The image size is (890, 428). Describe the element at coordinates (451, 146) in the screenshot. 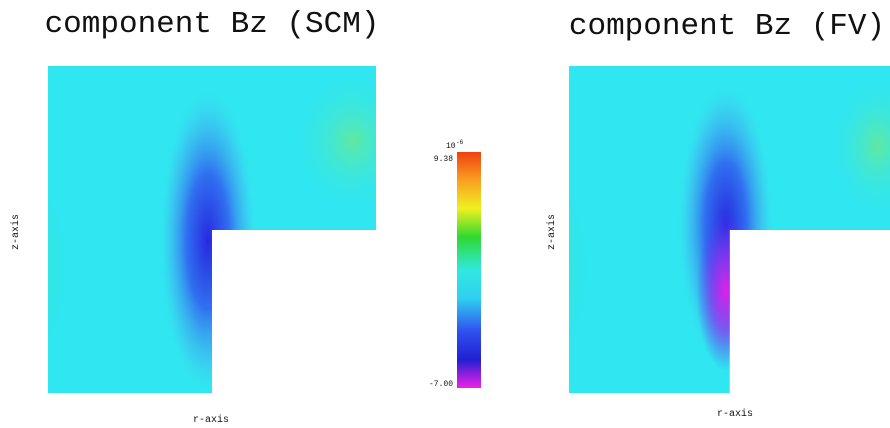

I see `colorbar-base: 10` at that location.